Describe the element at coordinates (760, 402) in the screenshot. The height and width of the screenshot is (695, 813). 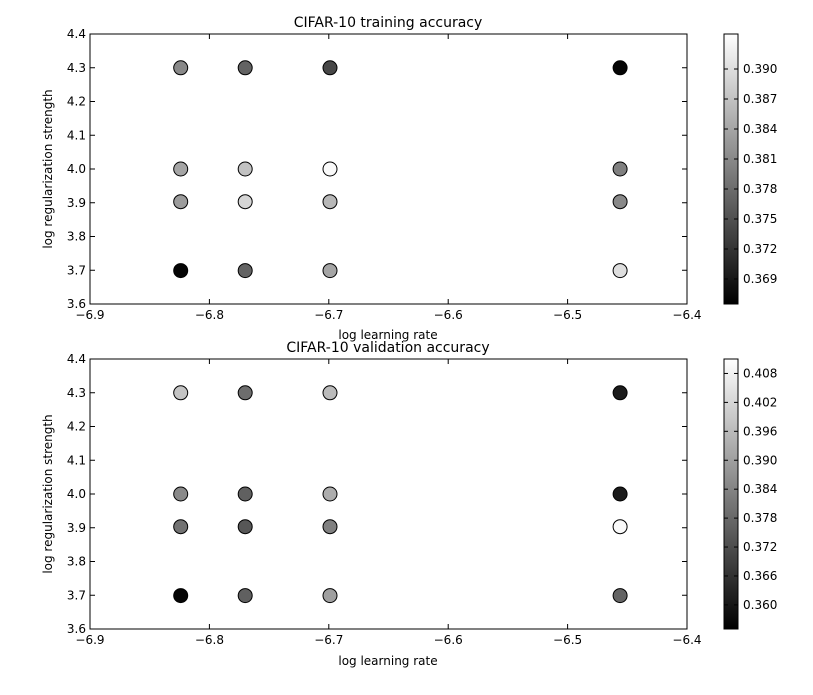
I see `colorbar-tick-label: 0.402` at that location.